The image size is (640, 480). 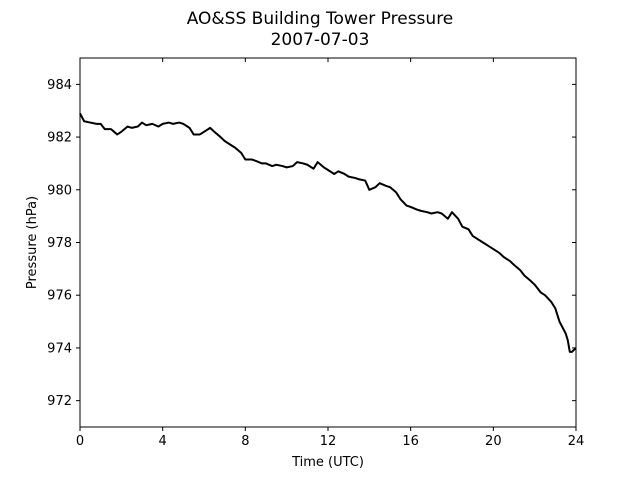 I want to click on y-tick-label: 976, so click(x=59, y=296).